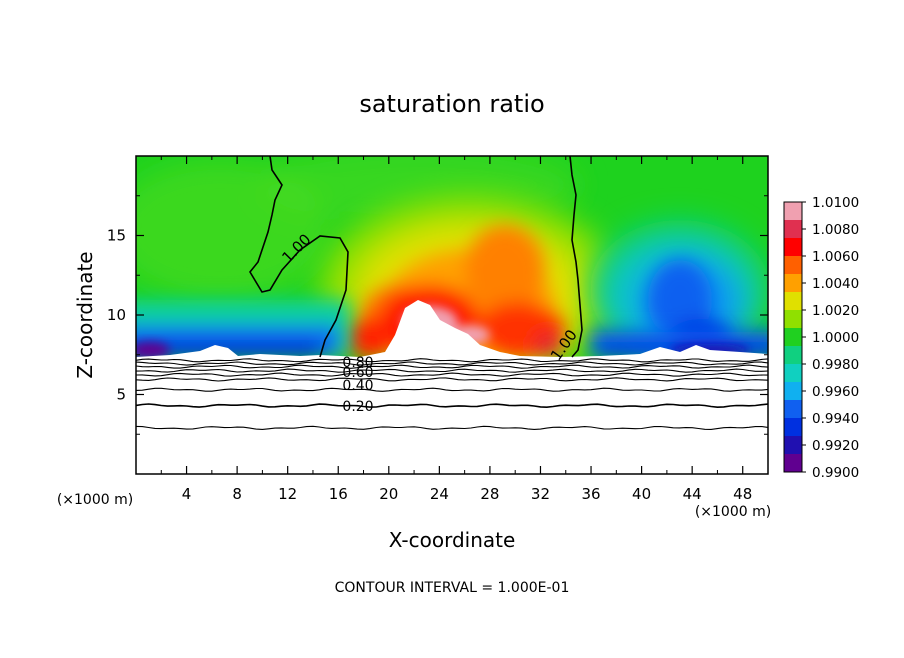  What do you see at coordinates (835, 230) in the screenshot?
I see `colorbar-tick-label: 1.0080` at bounding box center [835, 230].